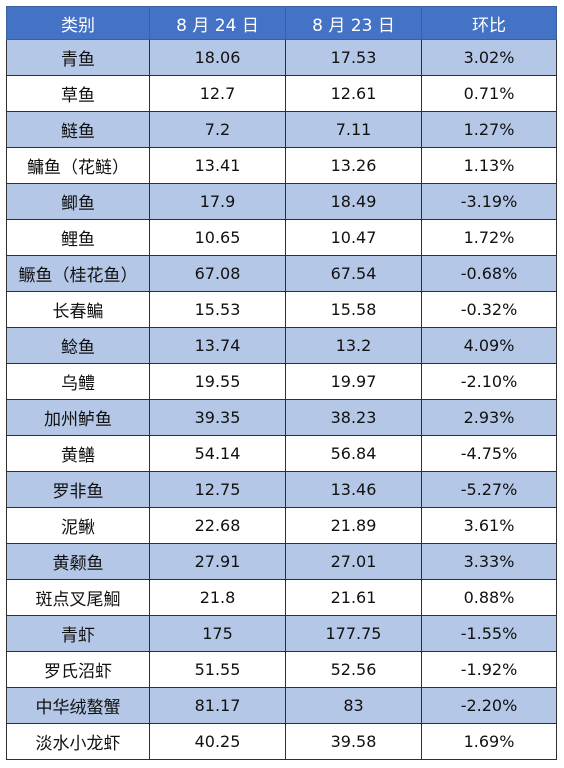 The height and width of the screenshot is (768, 564). I want to click on aug-23-price-cell: 21.61, so click(353, 597).